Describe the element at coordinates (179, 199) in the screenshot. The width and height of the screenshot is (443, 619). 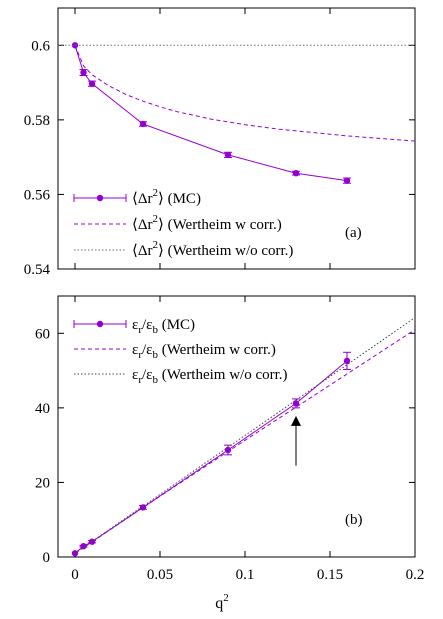
I see `legend-label-part: ⟩ (MC)` at that location.